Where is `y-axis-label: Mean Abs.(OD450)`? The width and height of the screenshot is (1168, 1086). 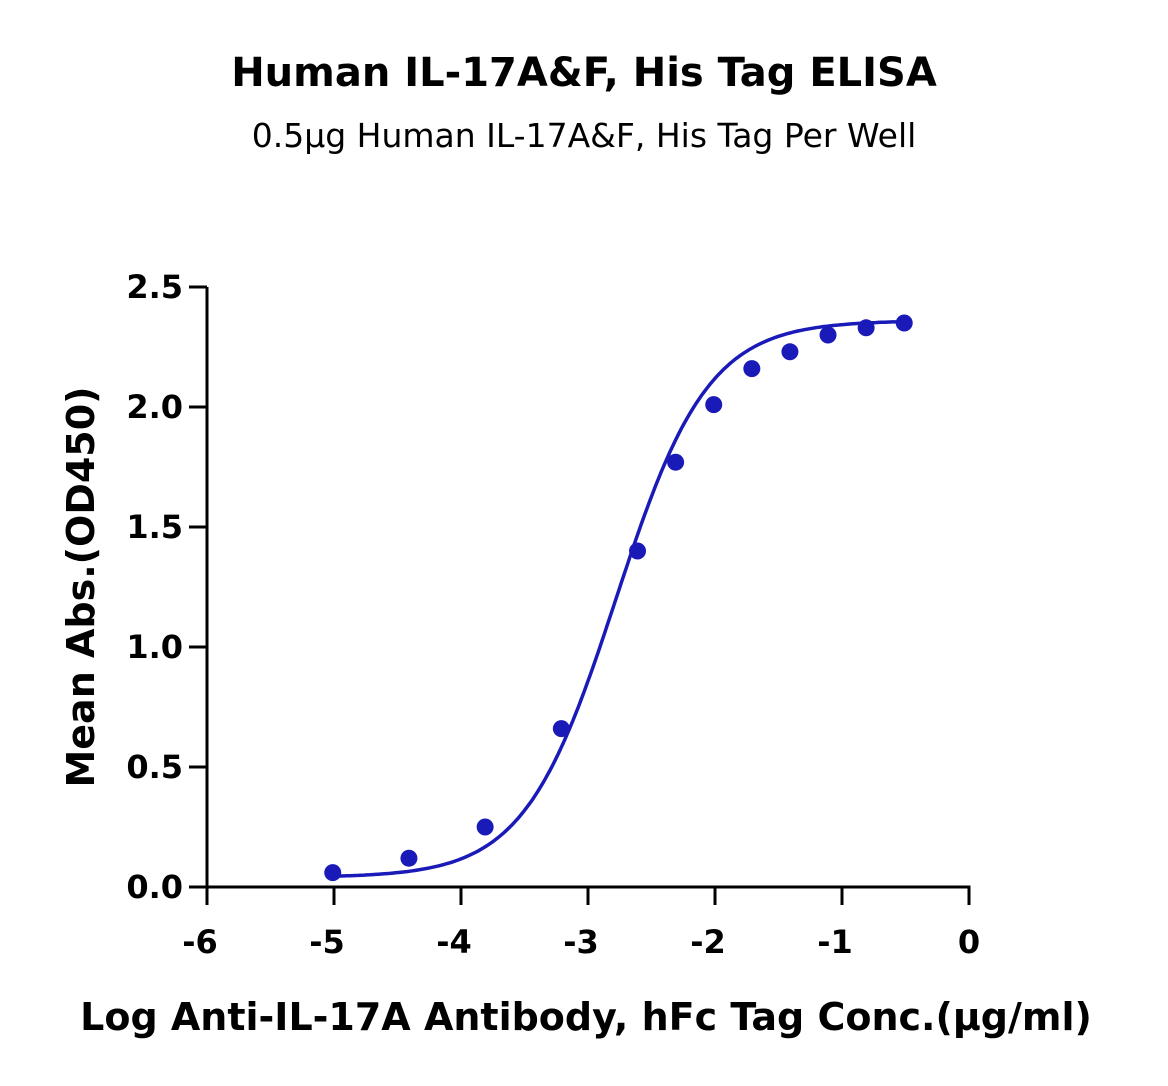
y-axis-label: Mean Abs.(OD450) is located at coordinates (81, 586).